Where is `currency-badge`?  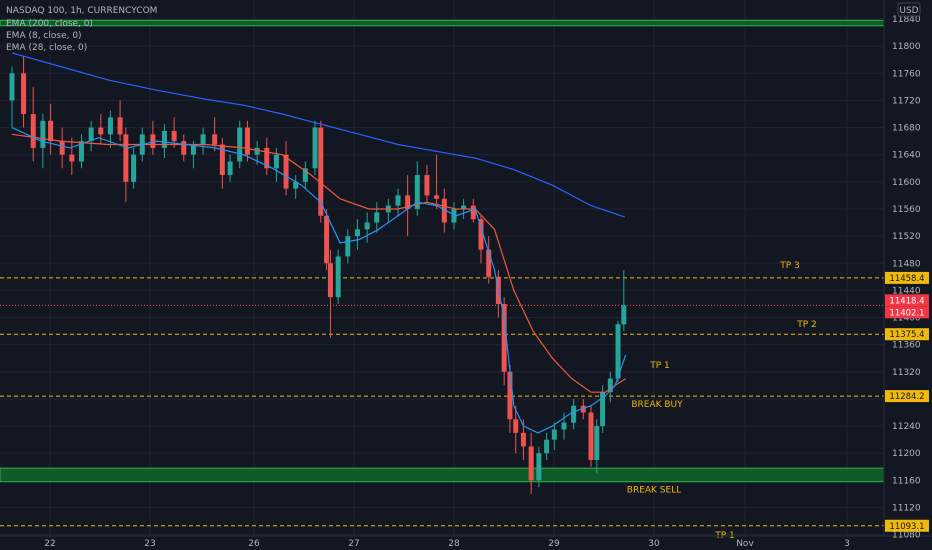 currency-badge is located at coordinates (909, 9).